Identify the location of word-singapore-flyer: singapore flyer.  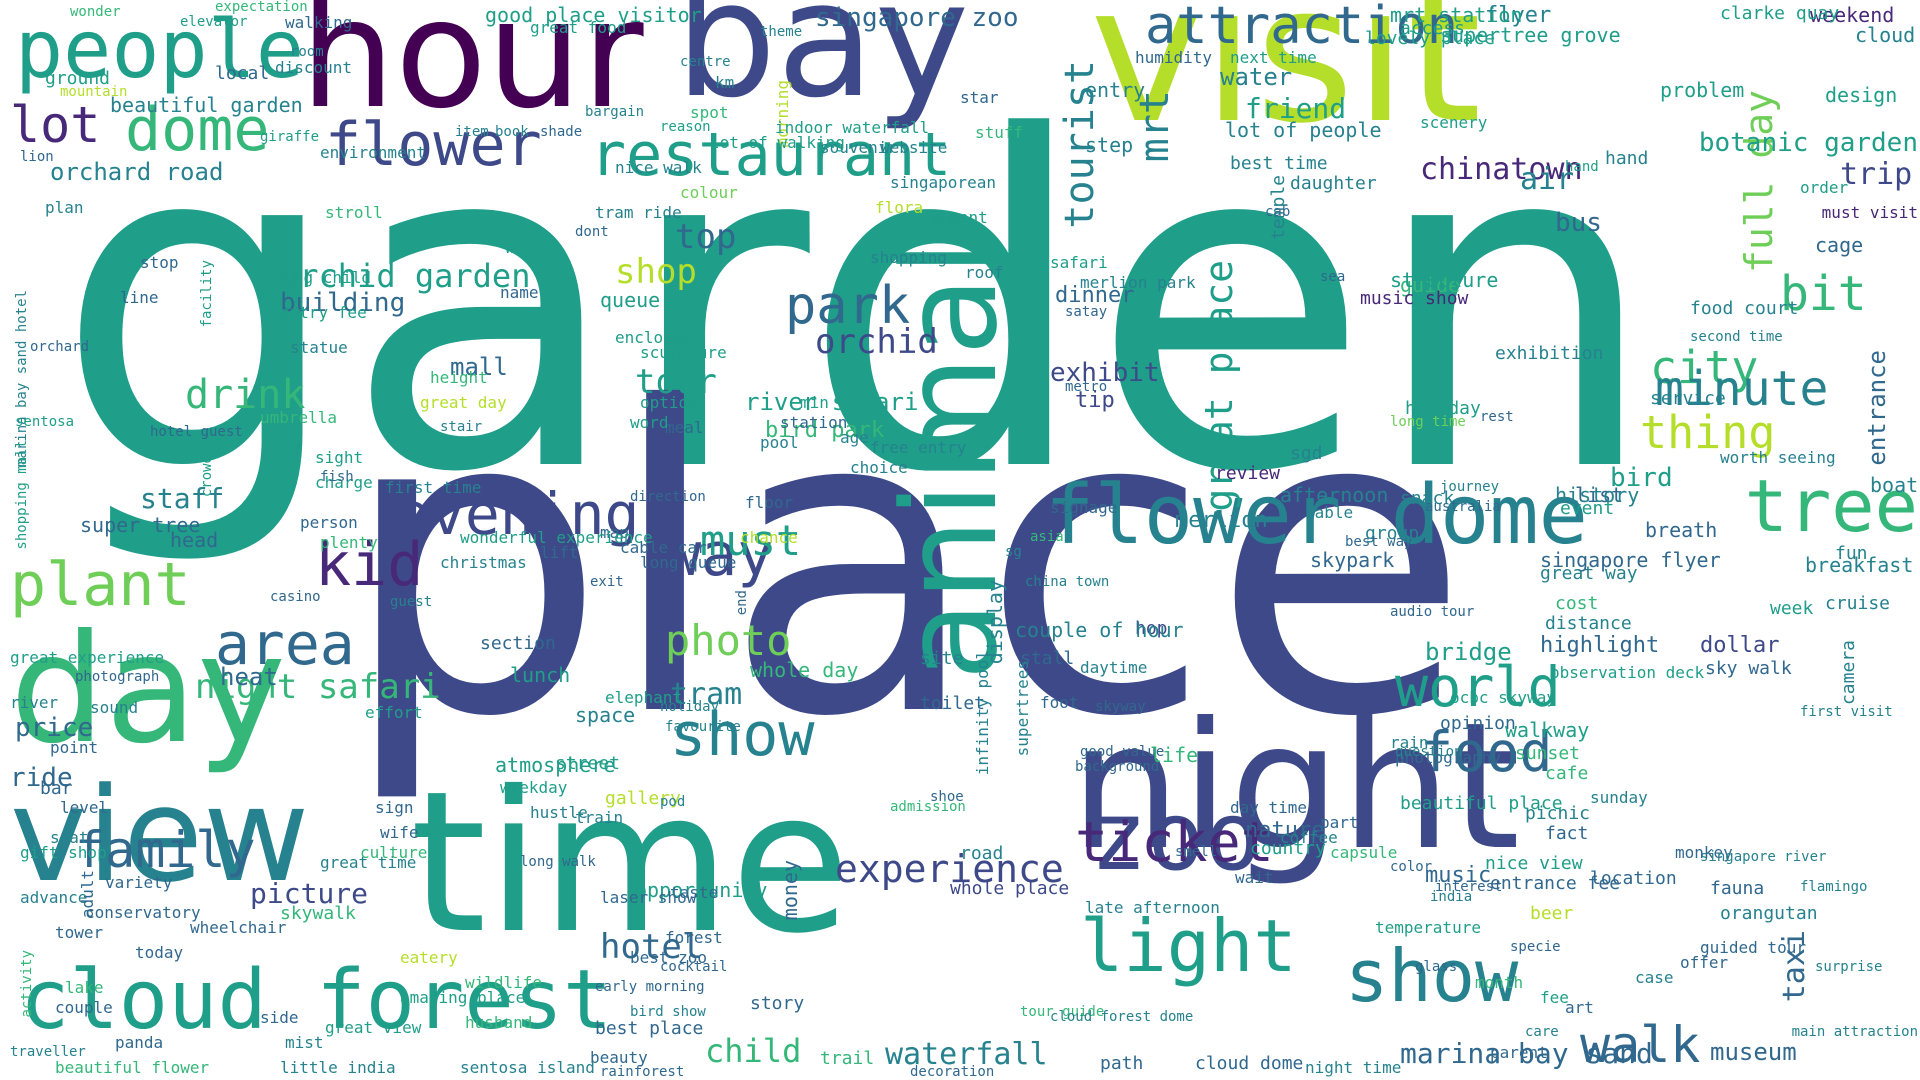
(1630, 560).